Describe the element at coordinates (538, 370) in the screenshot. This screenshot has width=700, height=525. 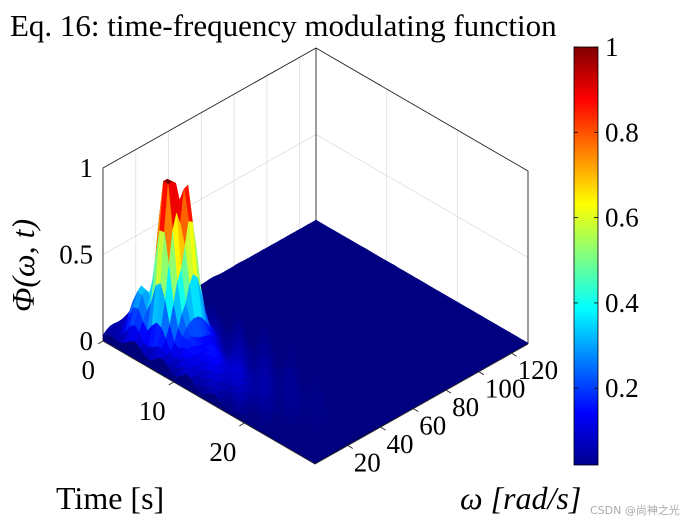
I see `omega-tick-label: 120` at that location.